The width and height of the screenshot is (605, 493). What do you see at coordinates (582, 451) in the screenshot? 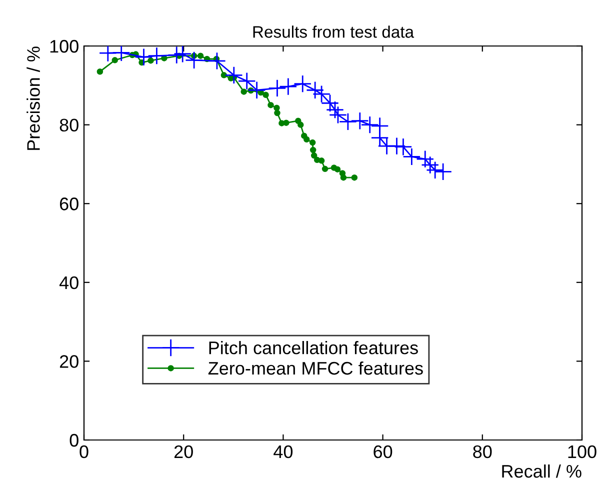
I see `x-tick-label: 100` at bounding box center [582, 451].